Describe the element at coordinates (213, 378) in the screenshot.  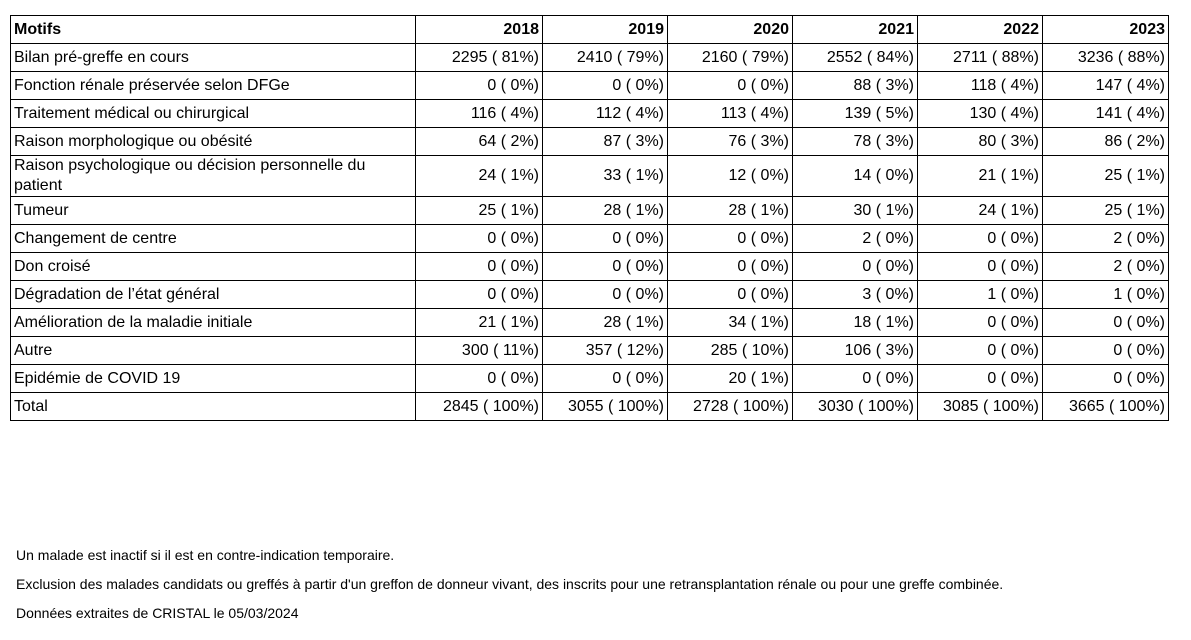
I see `row-label: Epidémie de COVID 19` at that location.